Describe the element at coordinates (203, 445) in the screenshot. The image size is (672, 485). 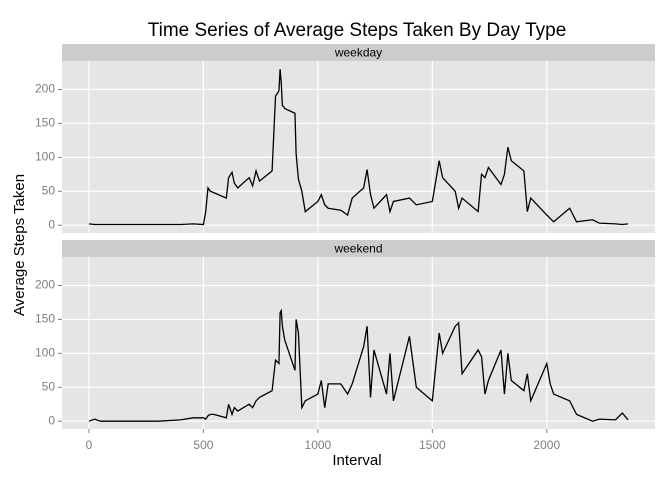
I see `x-tick-label: 500` at that location.